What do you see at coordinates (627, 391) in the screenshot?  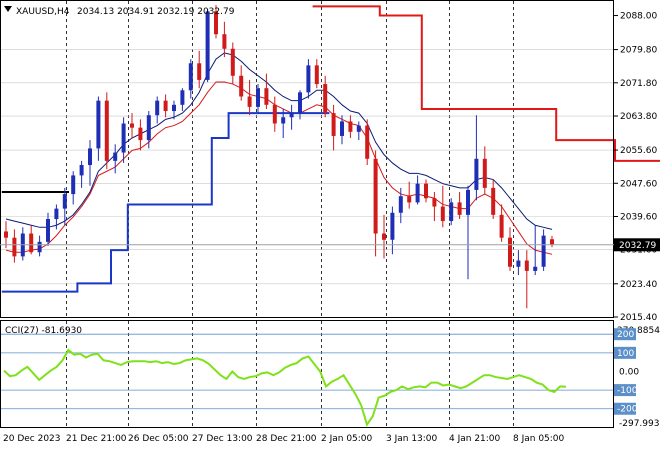 I see `cci-level-label: -100` at bounding box center [627, 391].